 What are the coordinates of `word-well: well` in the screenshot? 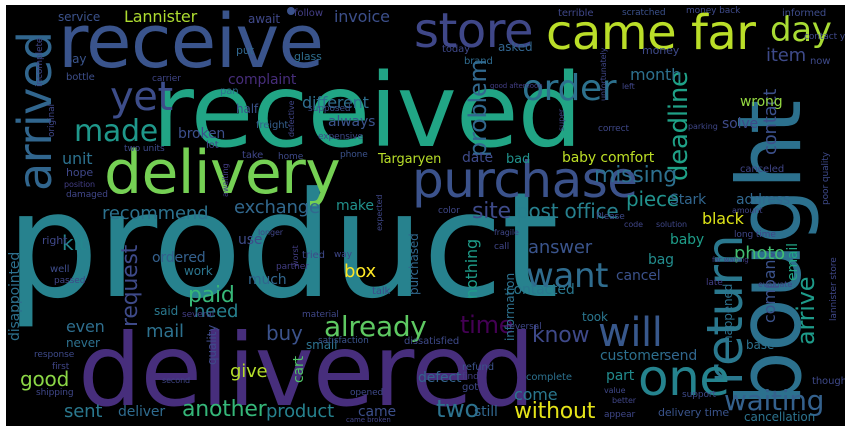 It's located at (60, 269).